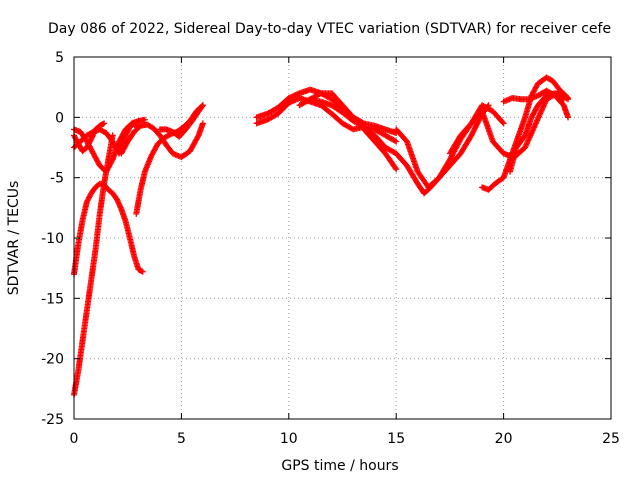  I want to click on x-tick-label: 10, so click(289, 439).